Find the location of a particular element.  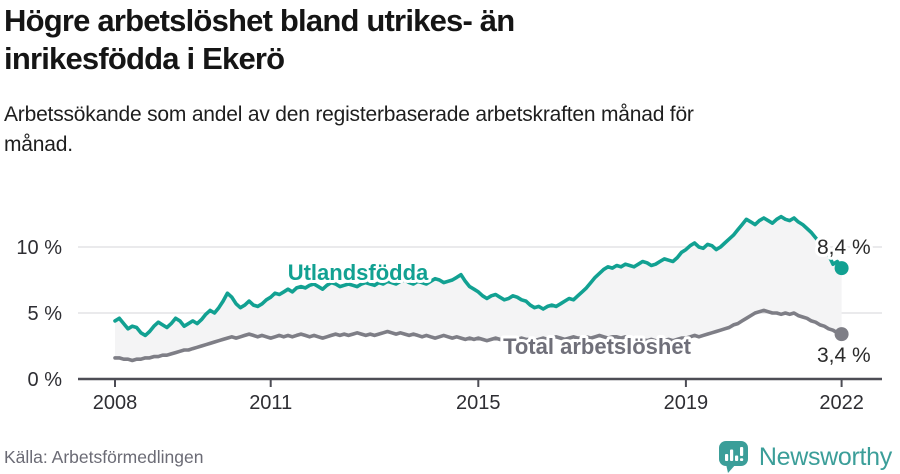

subtitle-line-2: månad. is located at coordinates (38, 144).